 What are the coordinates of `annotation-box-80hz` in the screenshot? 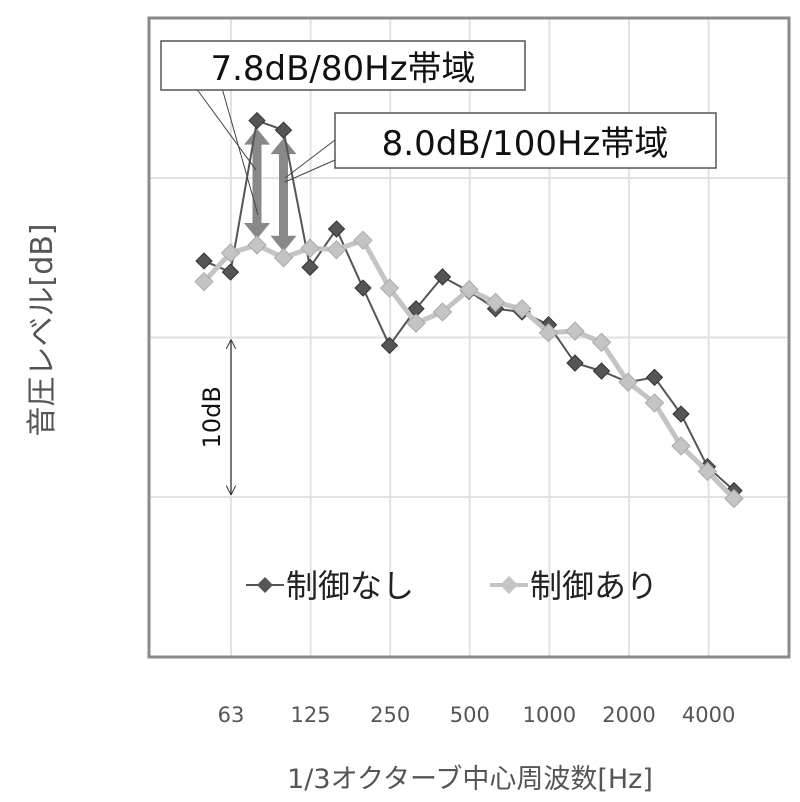 It's located at (343, 65).